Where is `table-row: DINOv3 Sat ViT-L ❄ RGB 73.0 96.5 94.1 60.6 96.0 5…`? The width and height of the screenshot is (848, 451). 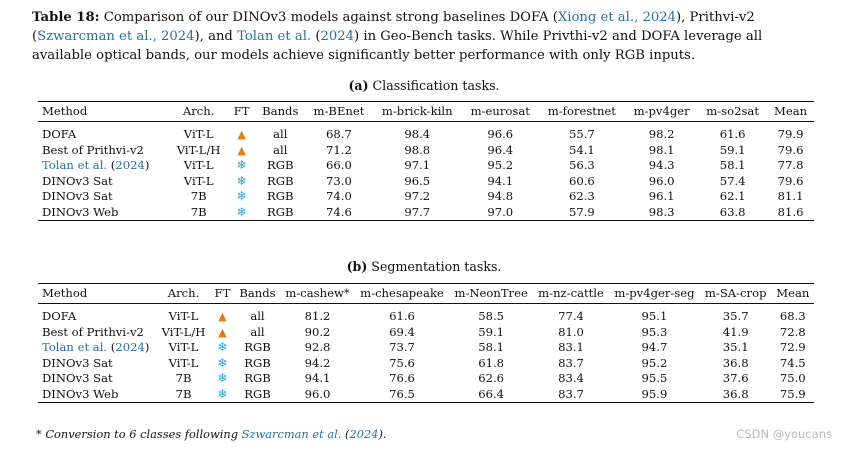 table-row: DINOv3 Sat ViT-L ❄ RGB 73.0 96.5 94.1 60.6 96.0 5… is located at coordinates (426, 182).